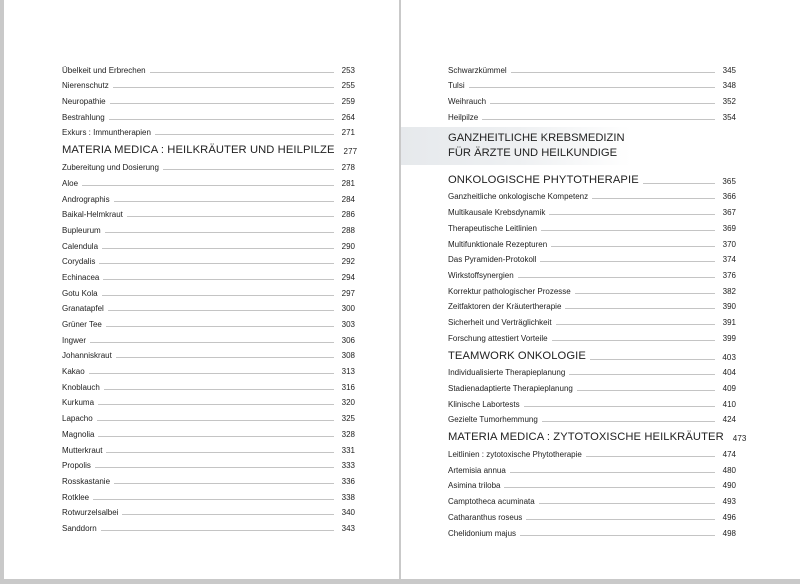 The width and height of the screenshot is (800, 584). Describe the element at coordinates (592, 257) in the screenshot. I see `toc-entry: Das Pyramiden-Protokoll 374` at that location.